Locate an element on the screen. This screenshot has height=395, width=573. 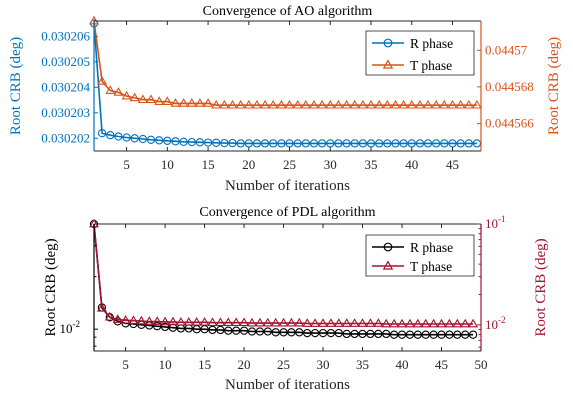
x-tick-label: 5 is located at coordinates (125, 364).